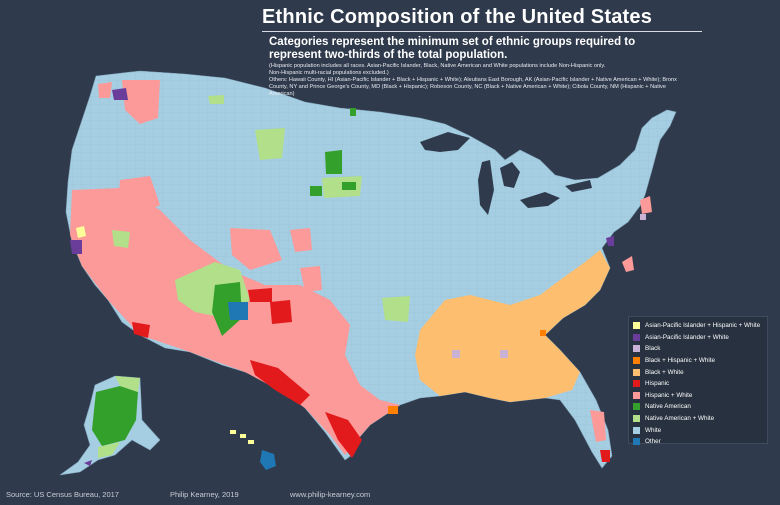  What do you see at coordinates (698, 372) in the screenshot?
I see `legend-item: Black + White` at bounding box center [698, 372].